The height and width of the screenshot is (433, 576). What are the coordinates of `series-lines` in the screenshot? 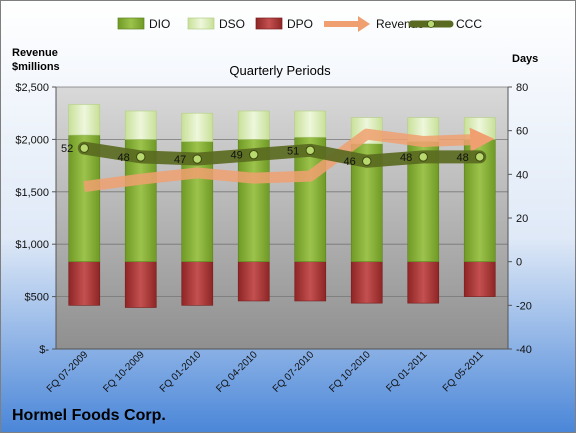 It's located at (286, 160).